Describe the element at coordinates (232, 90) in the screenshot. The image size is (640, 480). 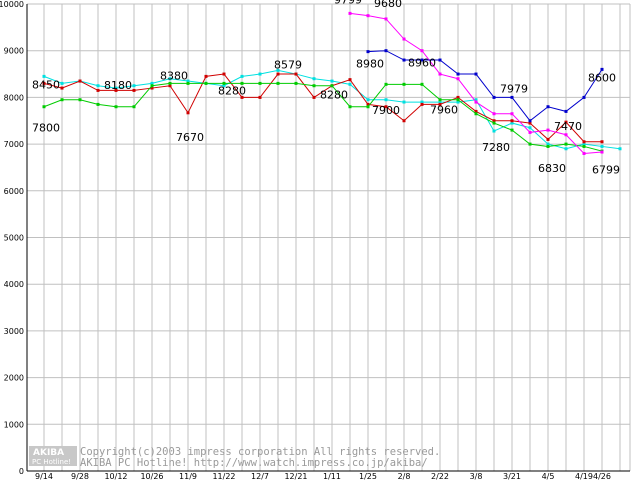
I see `data-label: 8280` at that location.